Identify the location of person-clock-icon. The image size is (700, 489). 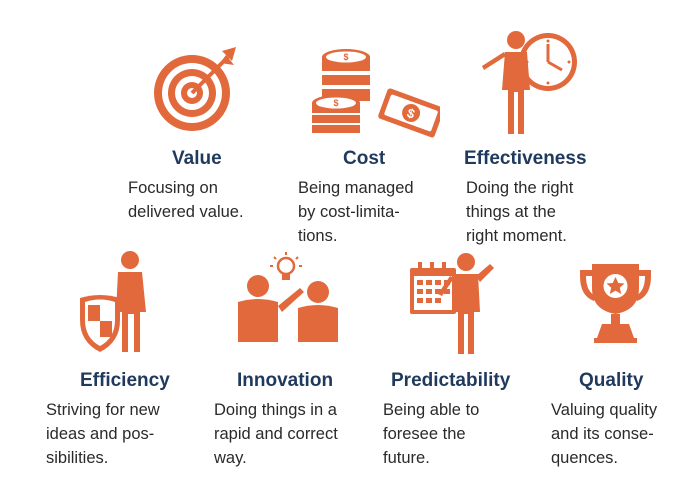
(529, 82).